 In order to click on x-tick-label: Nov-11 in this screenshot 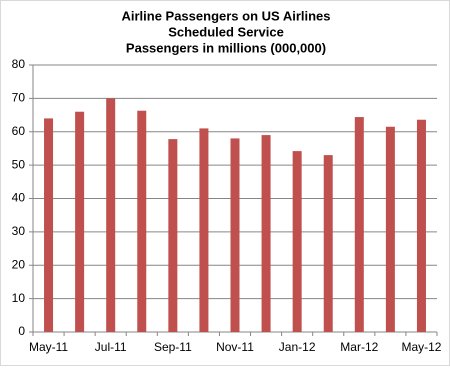, I will do `click(235, 347)`.